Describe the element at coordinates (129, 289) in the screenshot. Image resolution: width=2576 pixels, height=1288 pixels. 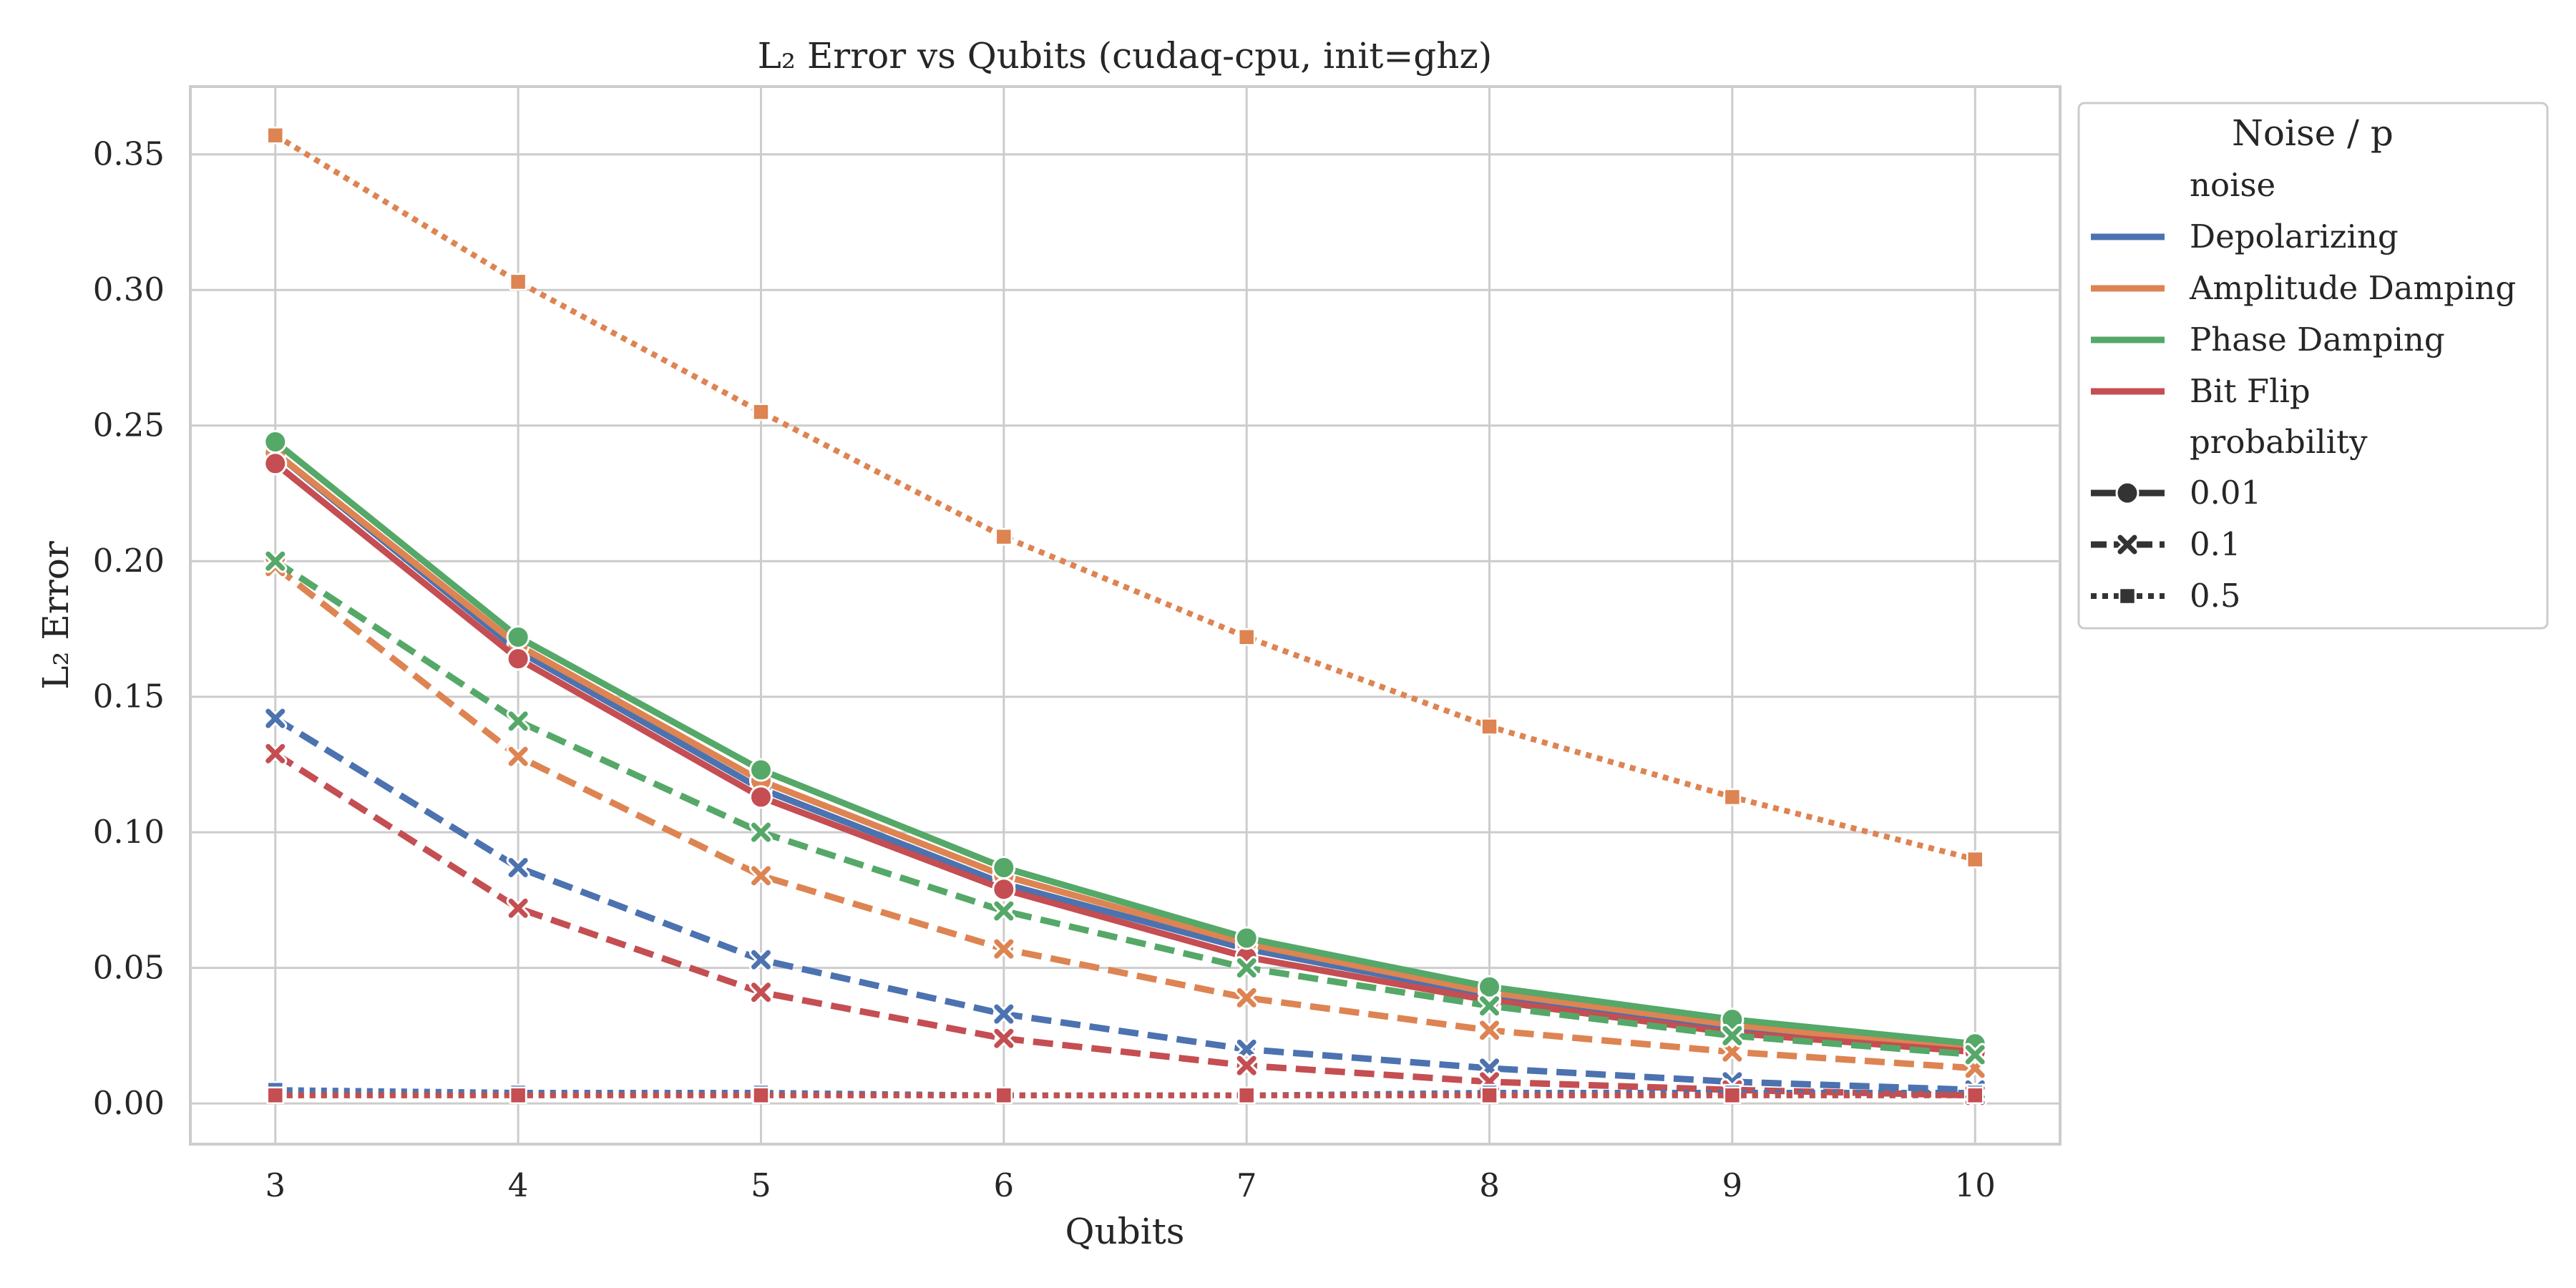
I see `y-tick-label: 0.30` at that location.